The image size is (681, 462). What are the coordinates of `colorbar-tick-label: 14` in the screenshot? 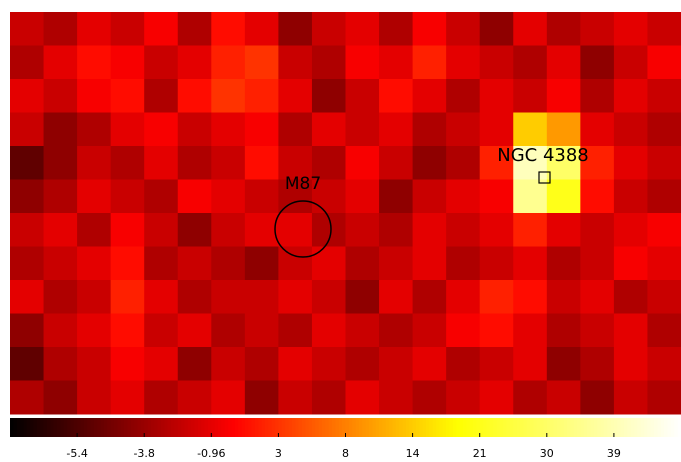 It's located at (413, 453).